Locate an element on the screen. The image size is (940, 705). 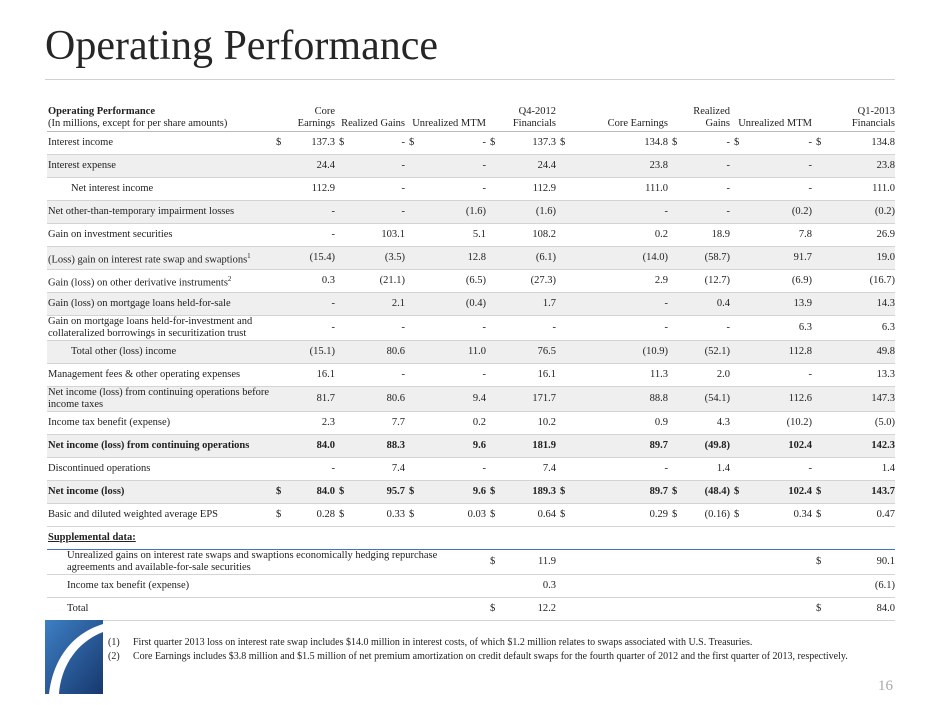
cell: 1.4 is located at coordinates (699, 469).